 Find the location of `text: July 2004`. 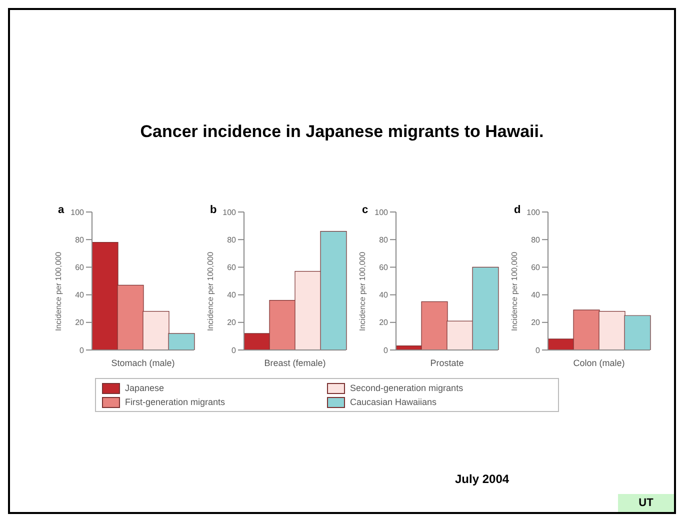

text: July 2004 is located at coordinates (482, 479).